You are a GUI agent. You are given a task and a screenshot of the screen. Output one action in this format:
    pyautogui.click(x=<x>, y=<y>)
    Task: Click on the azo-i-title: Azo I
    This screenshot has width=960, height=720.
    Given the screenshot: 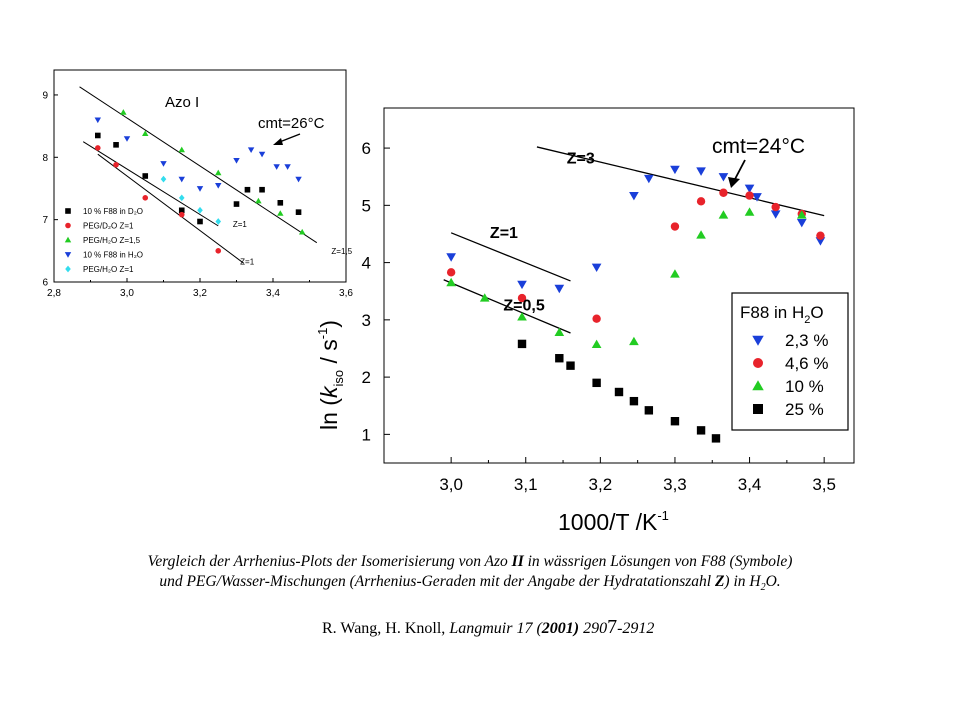 What is the action you would take?
    pyautogui.click(x=182, y=102)
    